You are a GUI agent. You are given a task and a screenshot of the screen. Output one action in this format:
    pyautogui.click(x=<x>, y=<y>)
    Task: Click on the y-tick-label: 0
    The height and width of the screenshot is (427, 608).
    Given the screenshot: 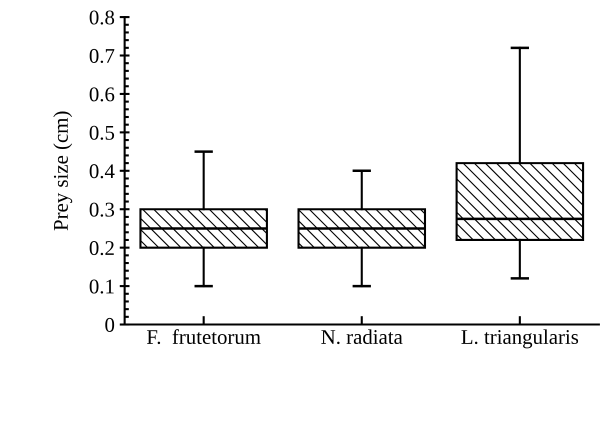 What is the action you would take?
    pyautogui.click(x=109, y=325)
    